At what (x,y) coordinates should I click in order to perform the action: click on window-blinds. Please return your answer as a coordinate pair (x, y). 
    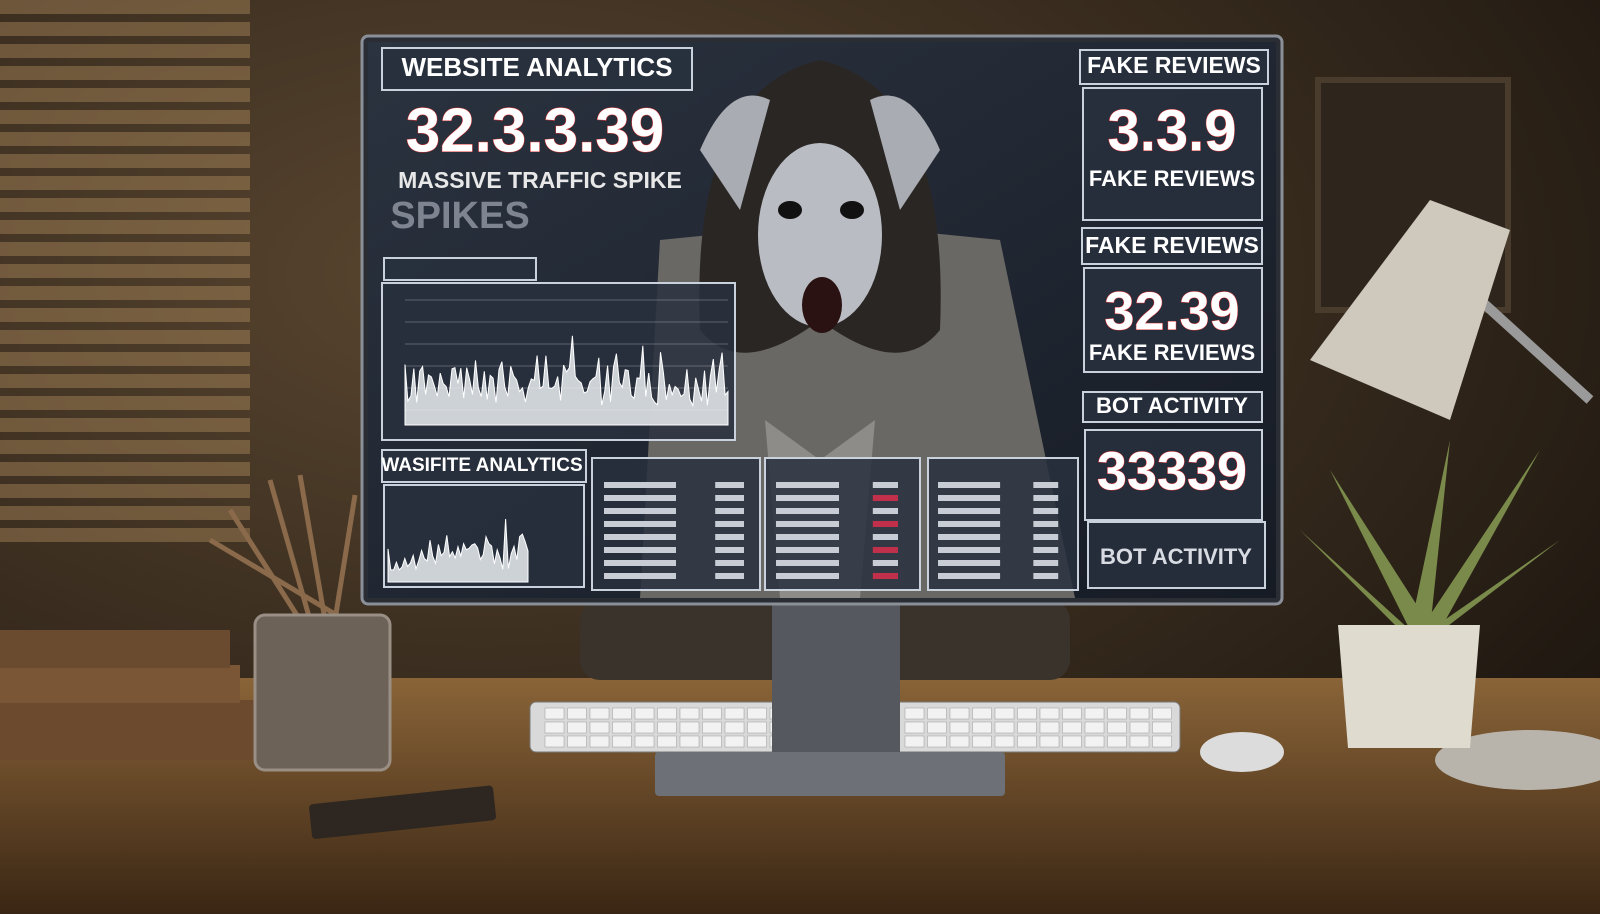
    Looking at the image, I should click on (125, 271).